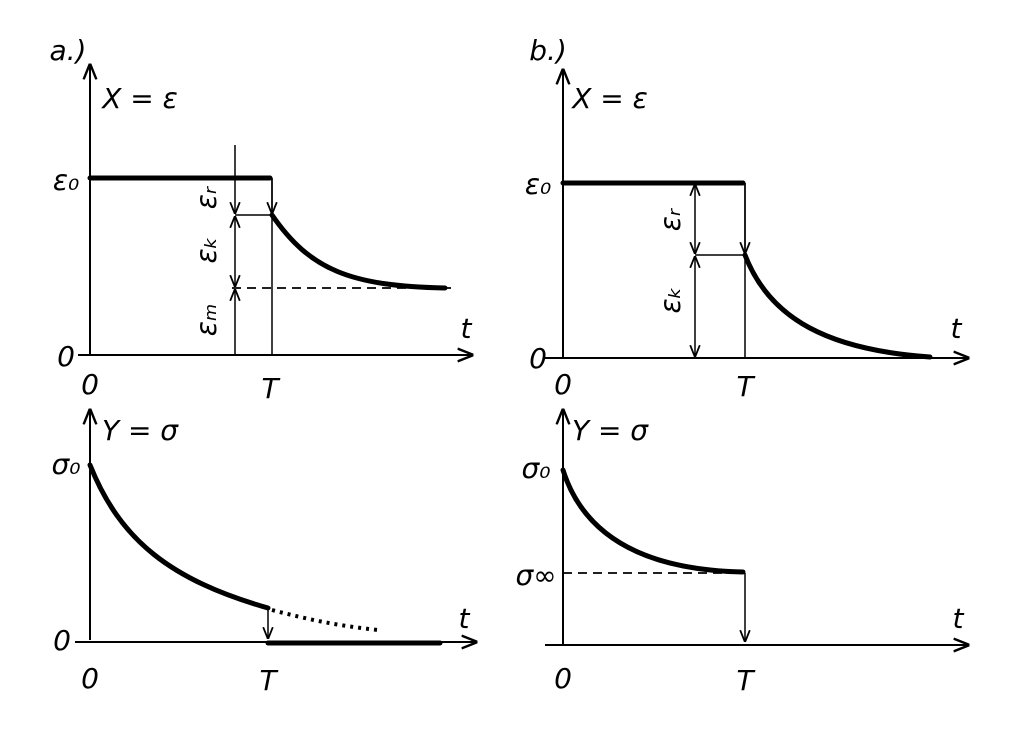 The image size is (1024, 752). What do you see at coordinates (535, 575) in the screenshot?
I see `y-tick-label: σ∞` at bounding box center [535, 575].